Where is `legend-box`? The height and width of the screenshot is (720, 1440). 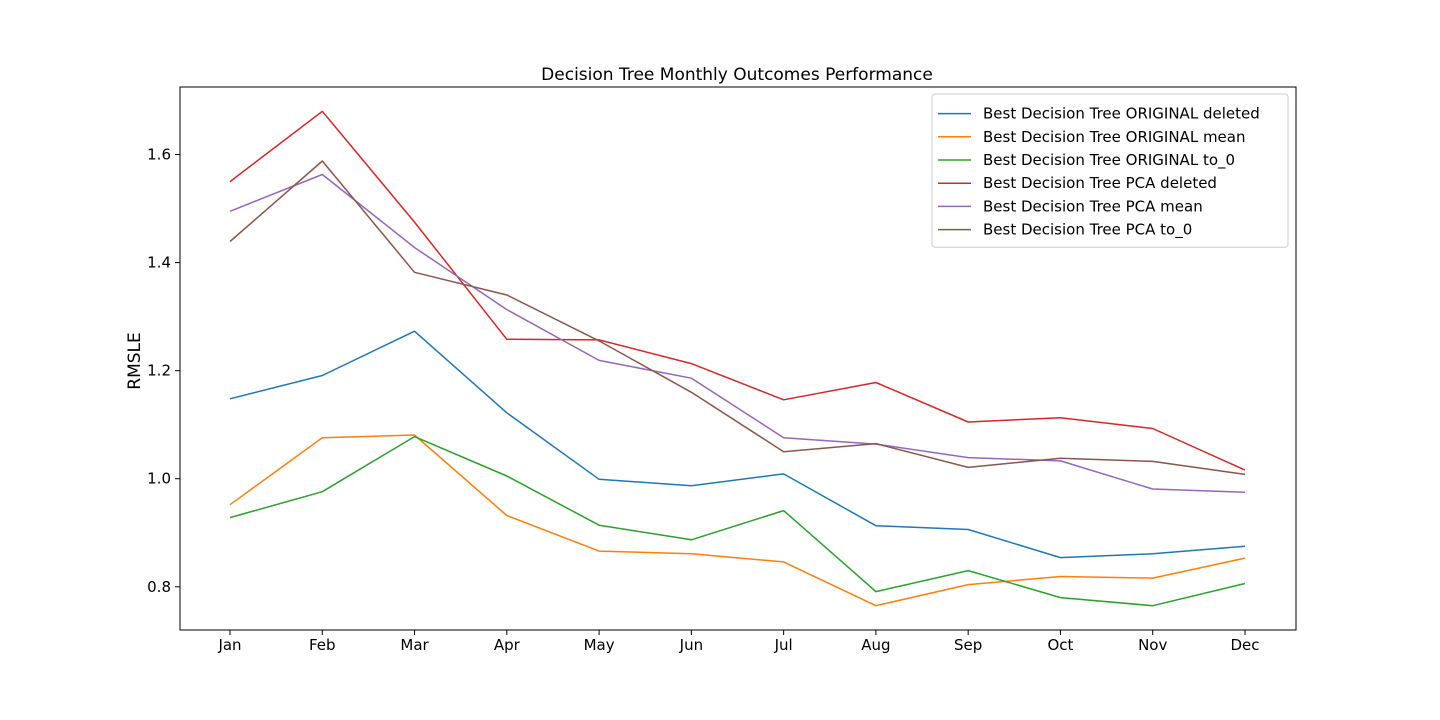
legend-box is located at coordinates (1110, 170).